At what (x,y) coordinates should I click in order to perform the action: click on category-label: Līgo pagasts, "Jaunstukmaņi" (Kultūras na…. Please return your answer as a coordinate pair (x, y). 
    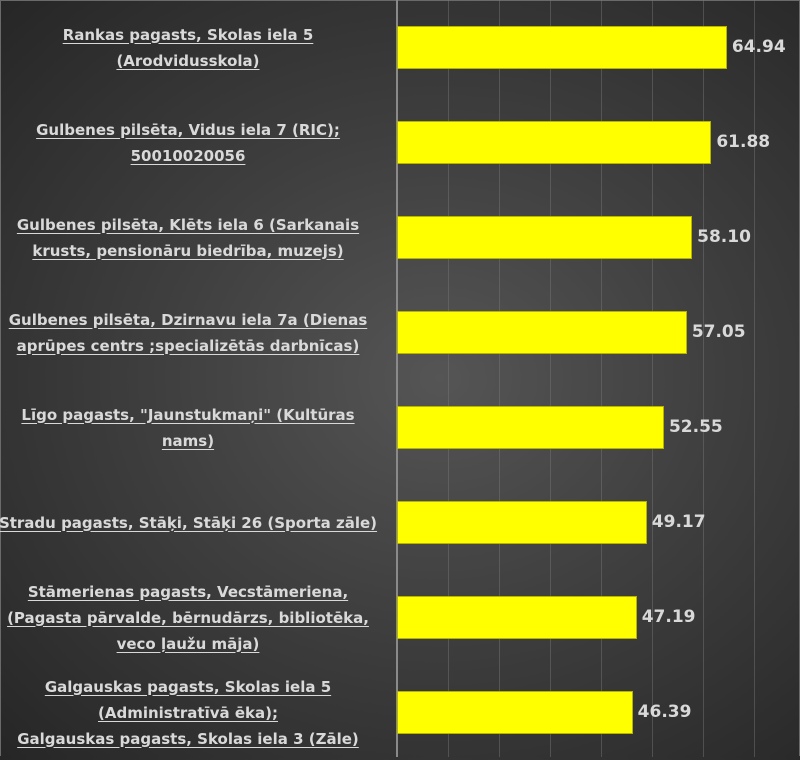
    Looking at the image, I should click on (189, 427).